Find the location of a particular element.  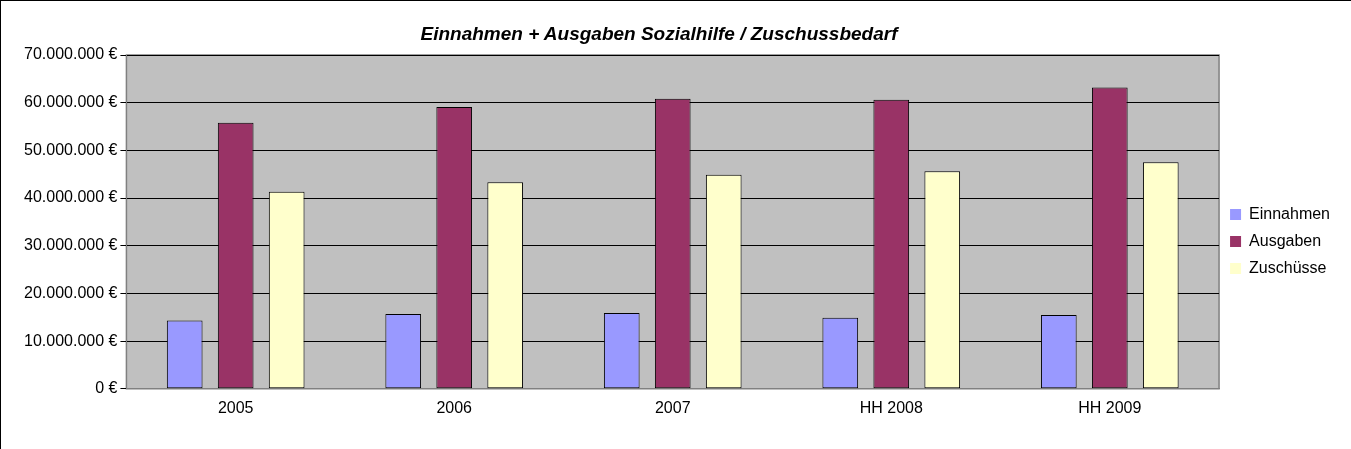

legend-label: Zuschüsse is located at coordinates (1288, 267).